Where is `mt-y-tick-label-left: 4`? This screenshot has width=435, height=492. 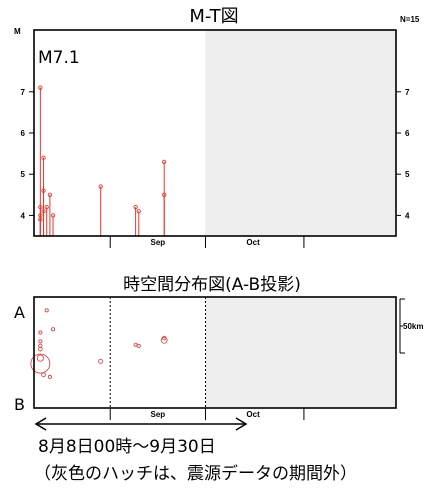 mt-y-tick-label-left: 4 is located at coordinates (23, 215).